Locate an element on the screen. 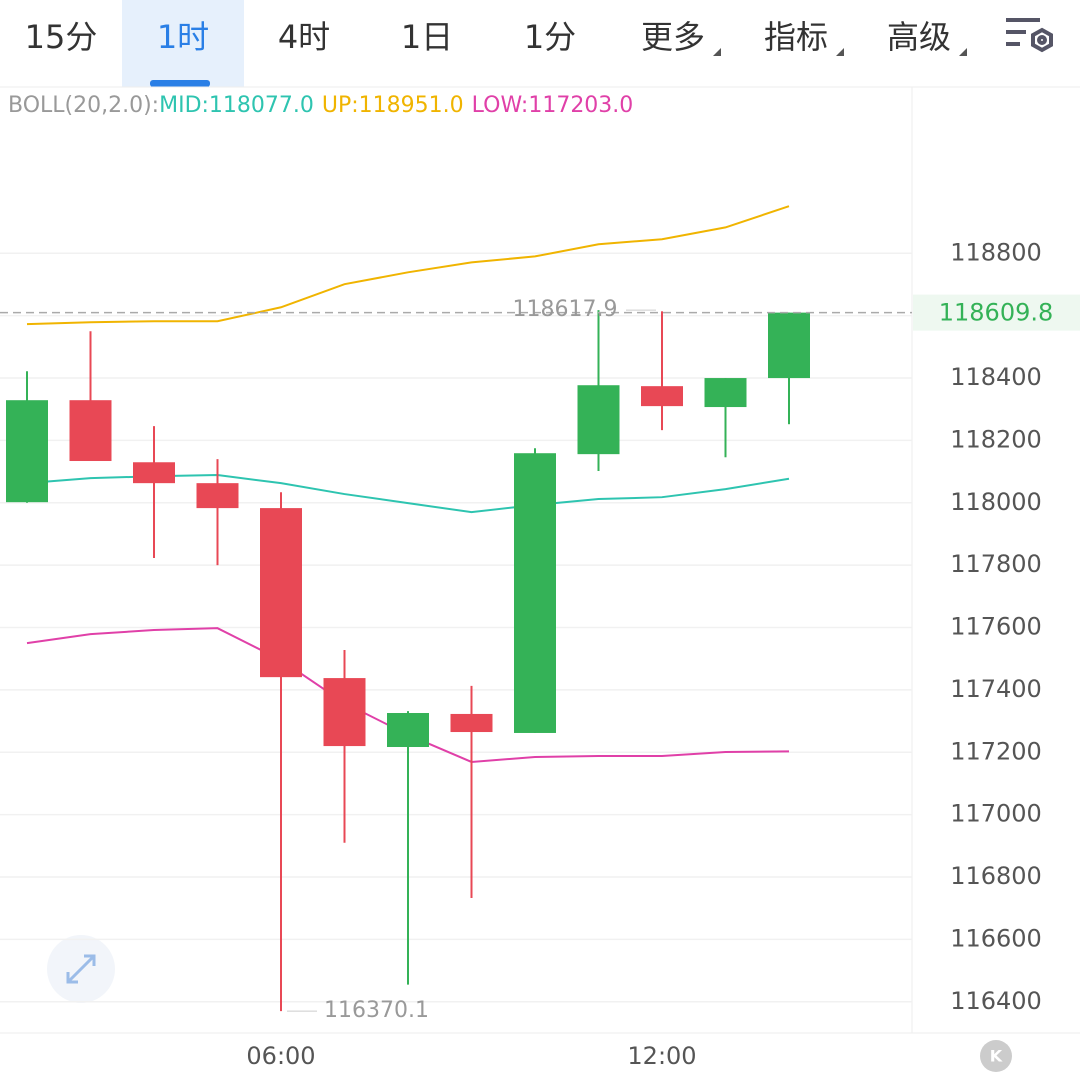 Image resolution: width=1080 pixels, height=1073 pixels. settings-icon is located at coordinates (1029, 35).